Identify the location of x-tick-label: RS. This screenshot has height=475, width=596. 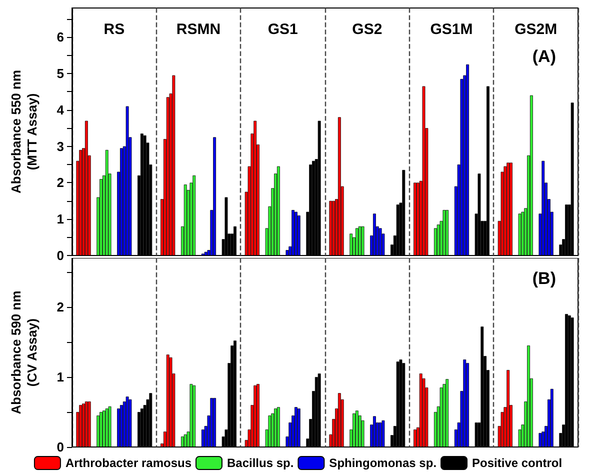
(114, 29).